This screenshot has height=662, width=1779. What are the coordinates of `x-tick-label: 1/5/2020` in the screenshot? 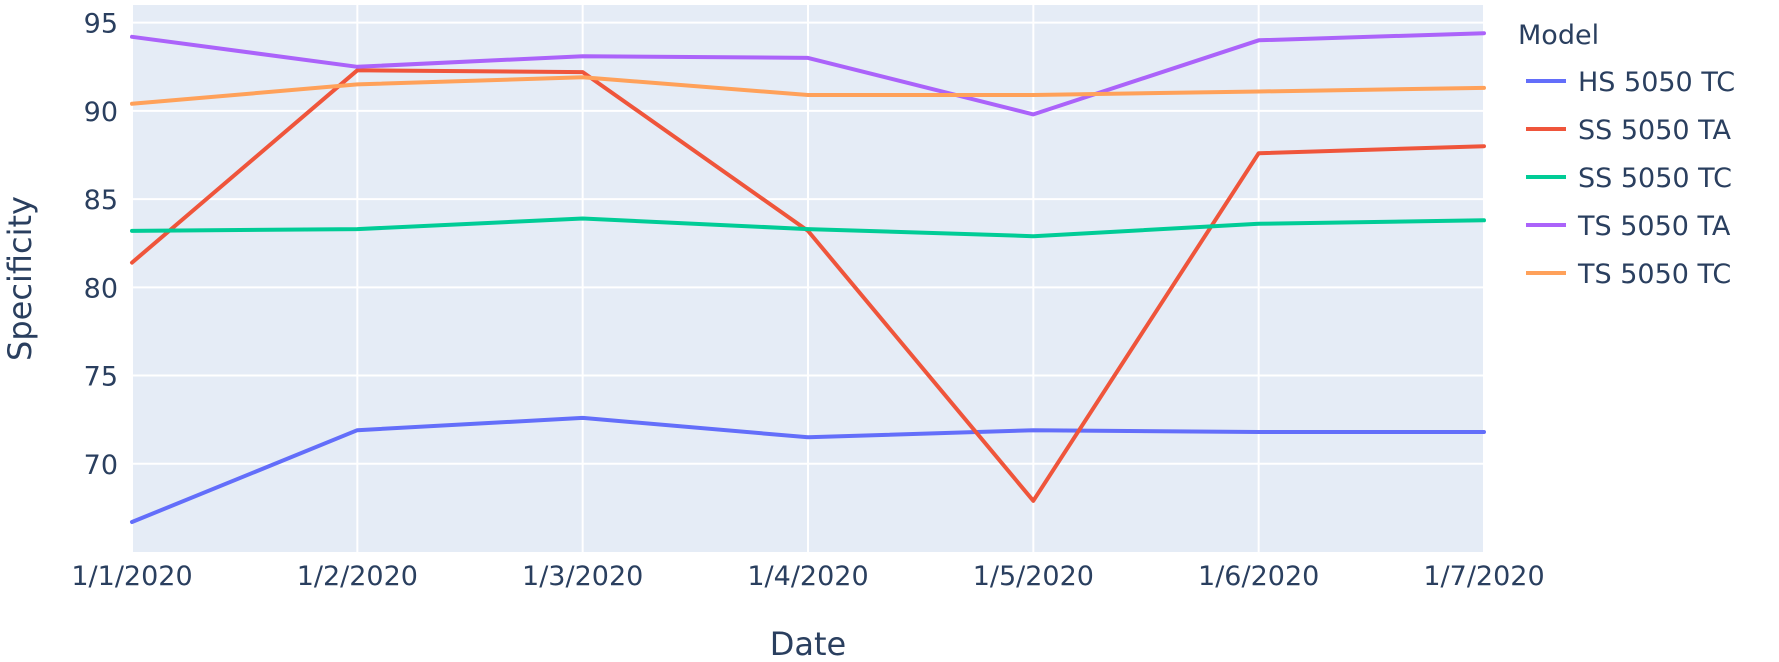 It's located at (1033, 576).